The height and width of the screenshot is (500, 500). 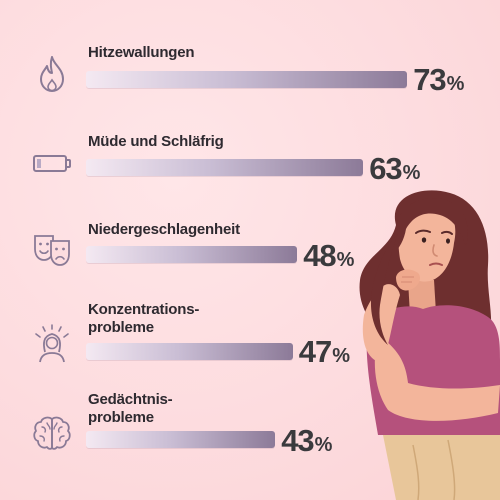 What do you see at coordinates (319, 255) in the screenshot?
I see `value-number: 48` at bounding box center [319, 255].